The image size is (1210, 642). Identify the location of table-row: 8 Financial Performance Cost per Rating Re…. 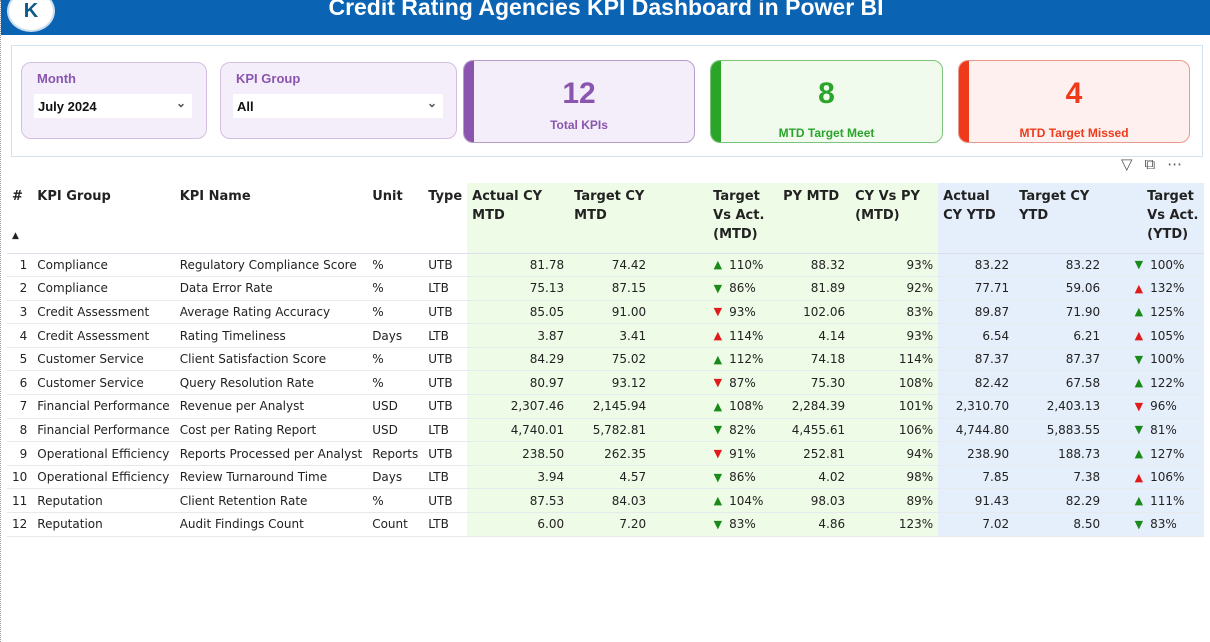
(606, 430).